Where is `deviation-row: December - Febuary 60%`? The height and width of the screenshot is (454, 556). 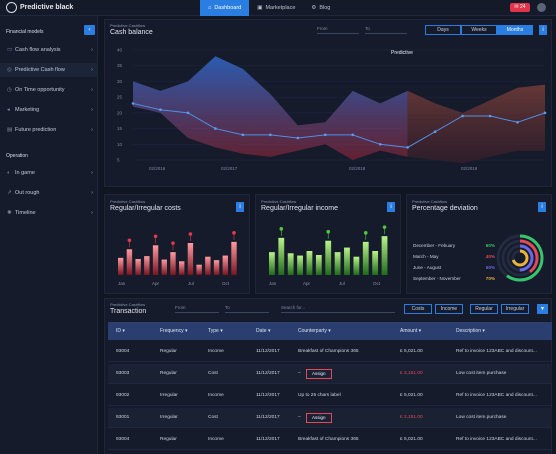 deviation-row: December - Febuary 60% is located at coordinates (454, 248).